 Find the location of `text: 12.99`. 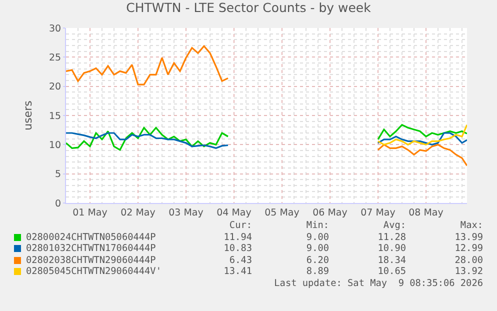

text: 12.99 is located at coordinates (468, 248).